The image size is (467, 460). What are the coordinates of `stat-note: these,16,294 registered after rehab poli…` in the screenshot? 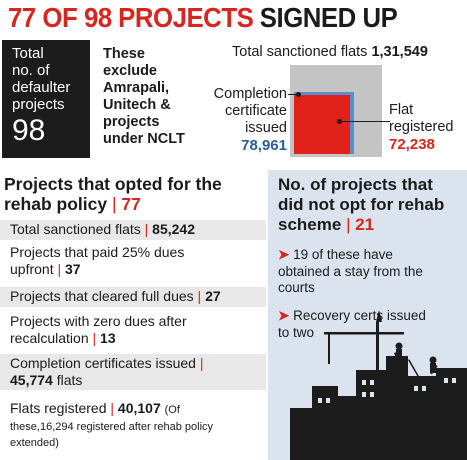 It's located at (112, 426).